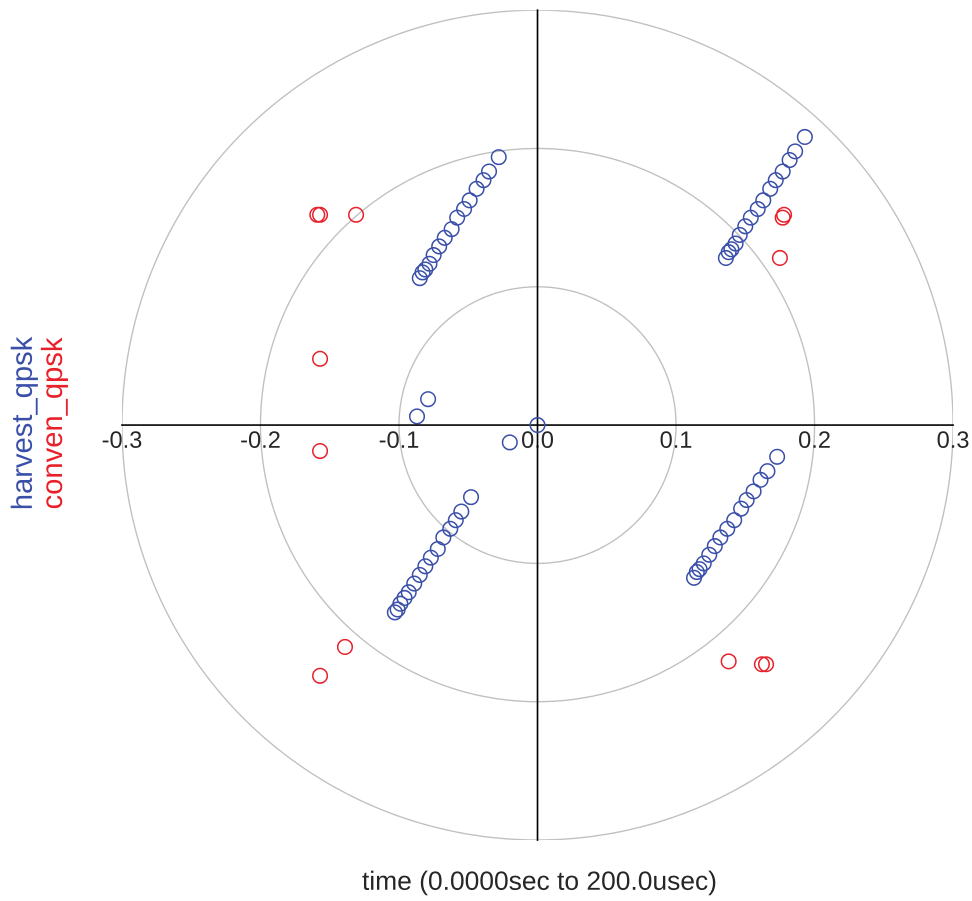 The image size is (972, 901). What do you see at coordinates (814, 439) in the screenshot?
I see `x-tick-label: 0.2` at bounding box center [814, 439].